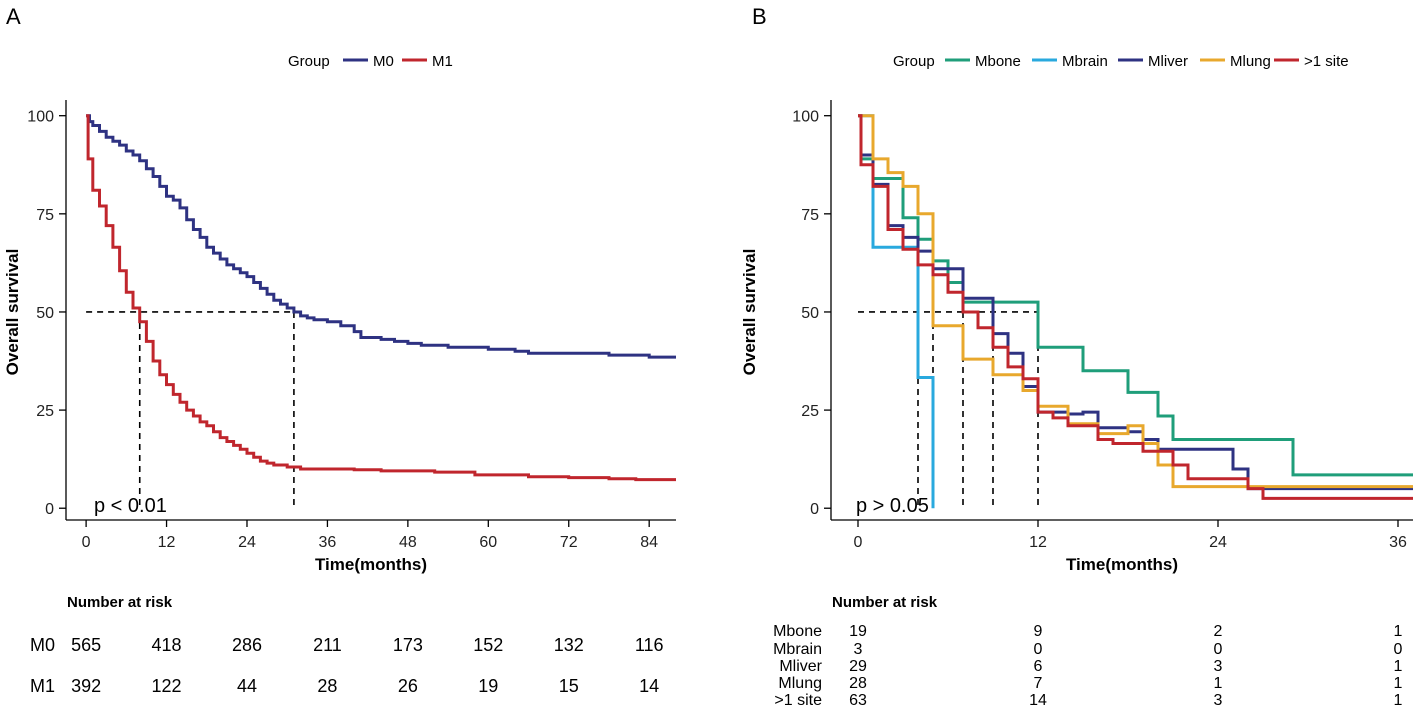  What do you see at coordinates (383, 61) in the screenshot?
I see `legend-label-m0: M0` at bounding box center [383, 61].